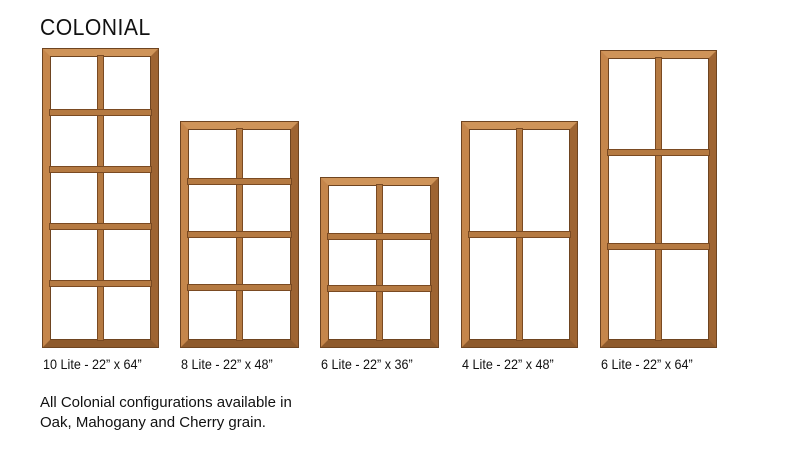  Describe the element at coordinates (227, 364) in the screenshot. I see `caption-8-lite-48: 8 Lite - 22” x 48”` at that location.